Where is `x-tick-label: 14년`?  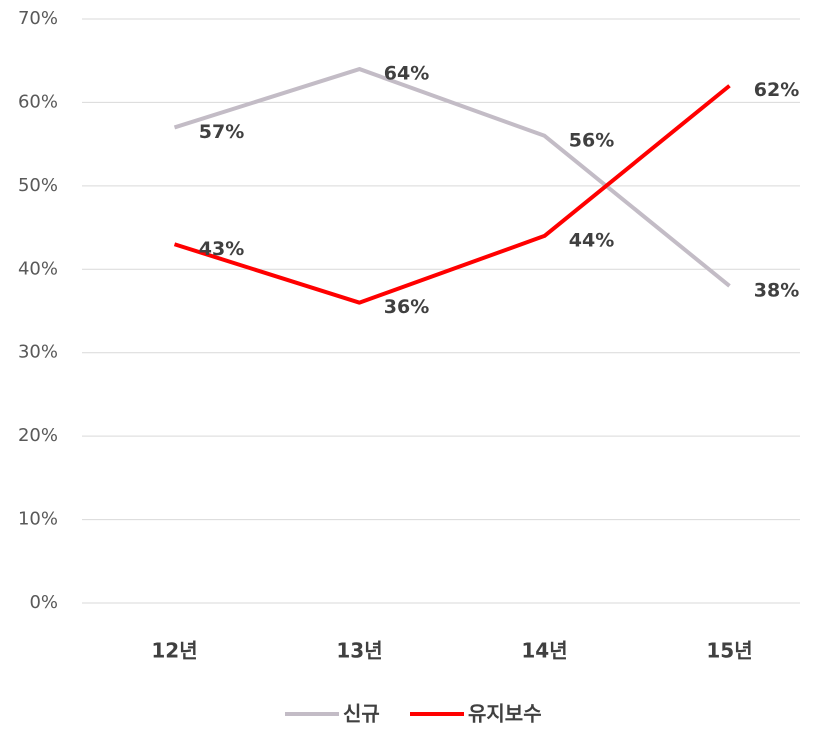 x-tick-label: 14년 is located at coordinates (544, 651).